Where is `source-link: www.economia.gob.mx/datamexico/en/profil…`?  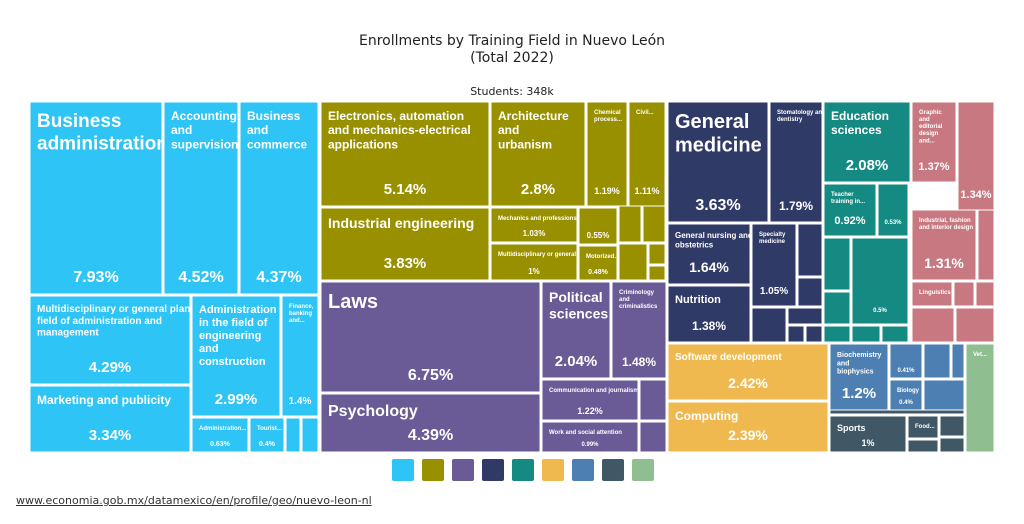 source-link: www.economia.gob.mx/datamexico/en/profil… is located at coordinates (194, 500).